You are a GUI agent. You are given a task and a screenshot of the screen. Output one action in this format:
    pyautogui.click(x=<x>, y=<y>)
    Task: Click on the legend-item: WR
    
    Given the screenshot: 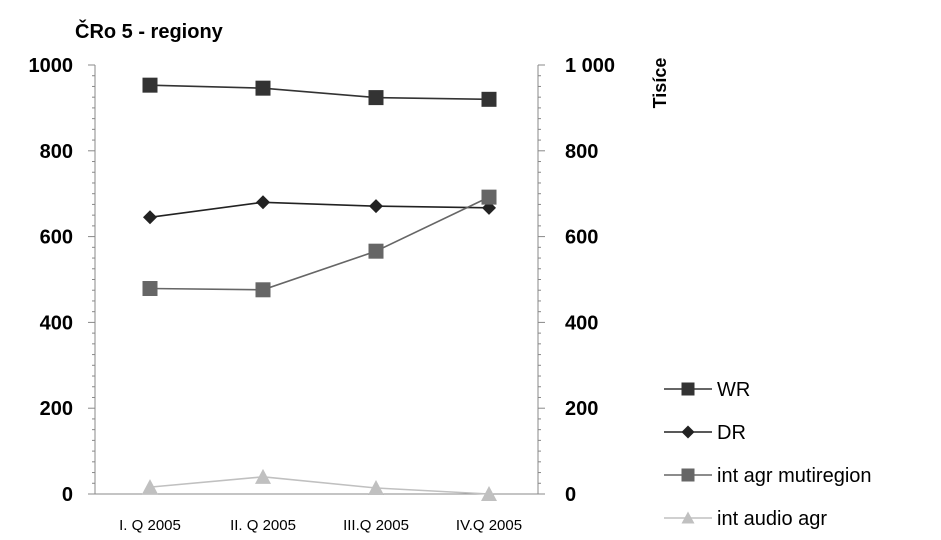 What is the action you would take?
    pyautogui.click(x=707, y=390)
    